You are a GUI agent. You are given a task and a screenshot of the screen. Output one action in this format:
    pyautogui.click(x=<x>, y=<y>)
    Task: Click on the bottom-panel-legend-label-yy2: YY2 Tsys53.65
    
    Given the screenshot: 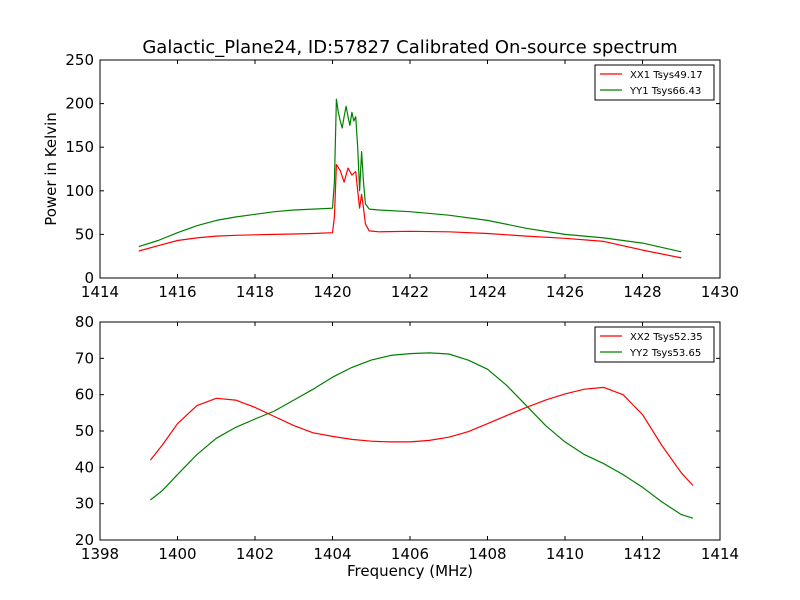 What is the action you would take?
    pyautogui.click(x=665, y=353)
    